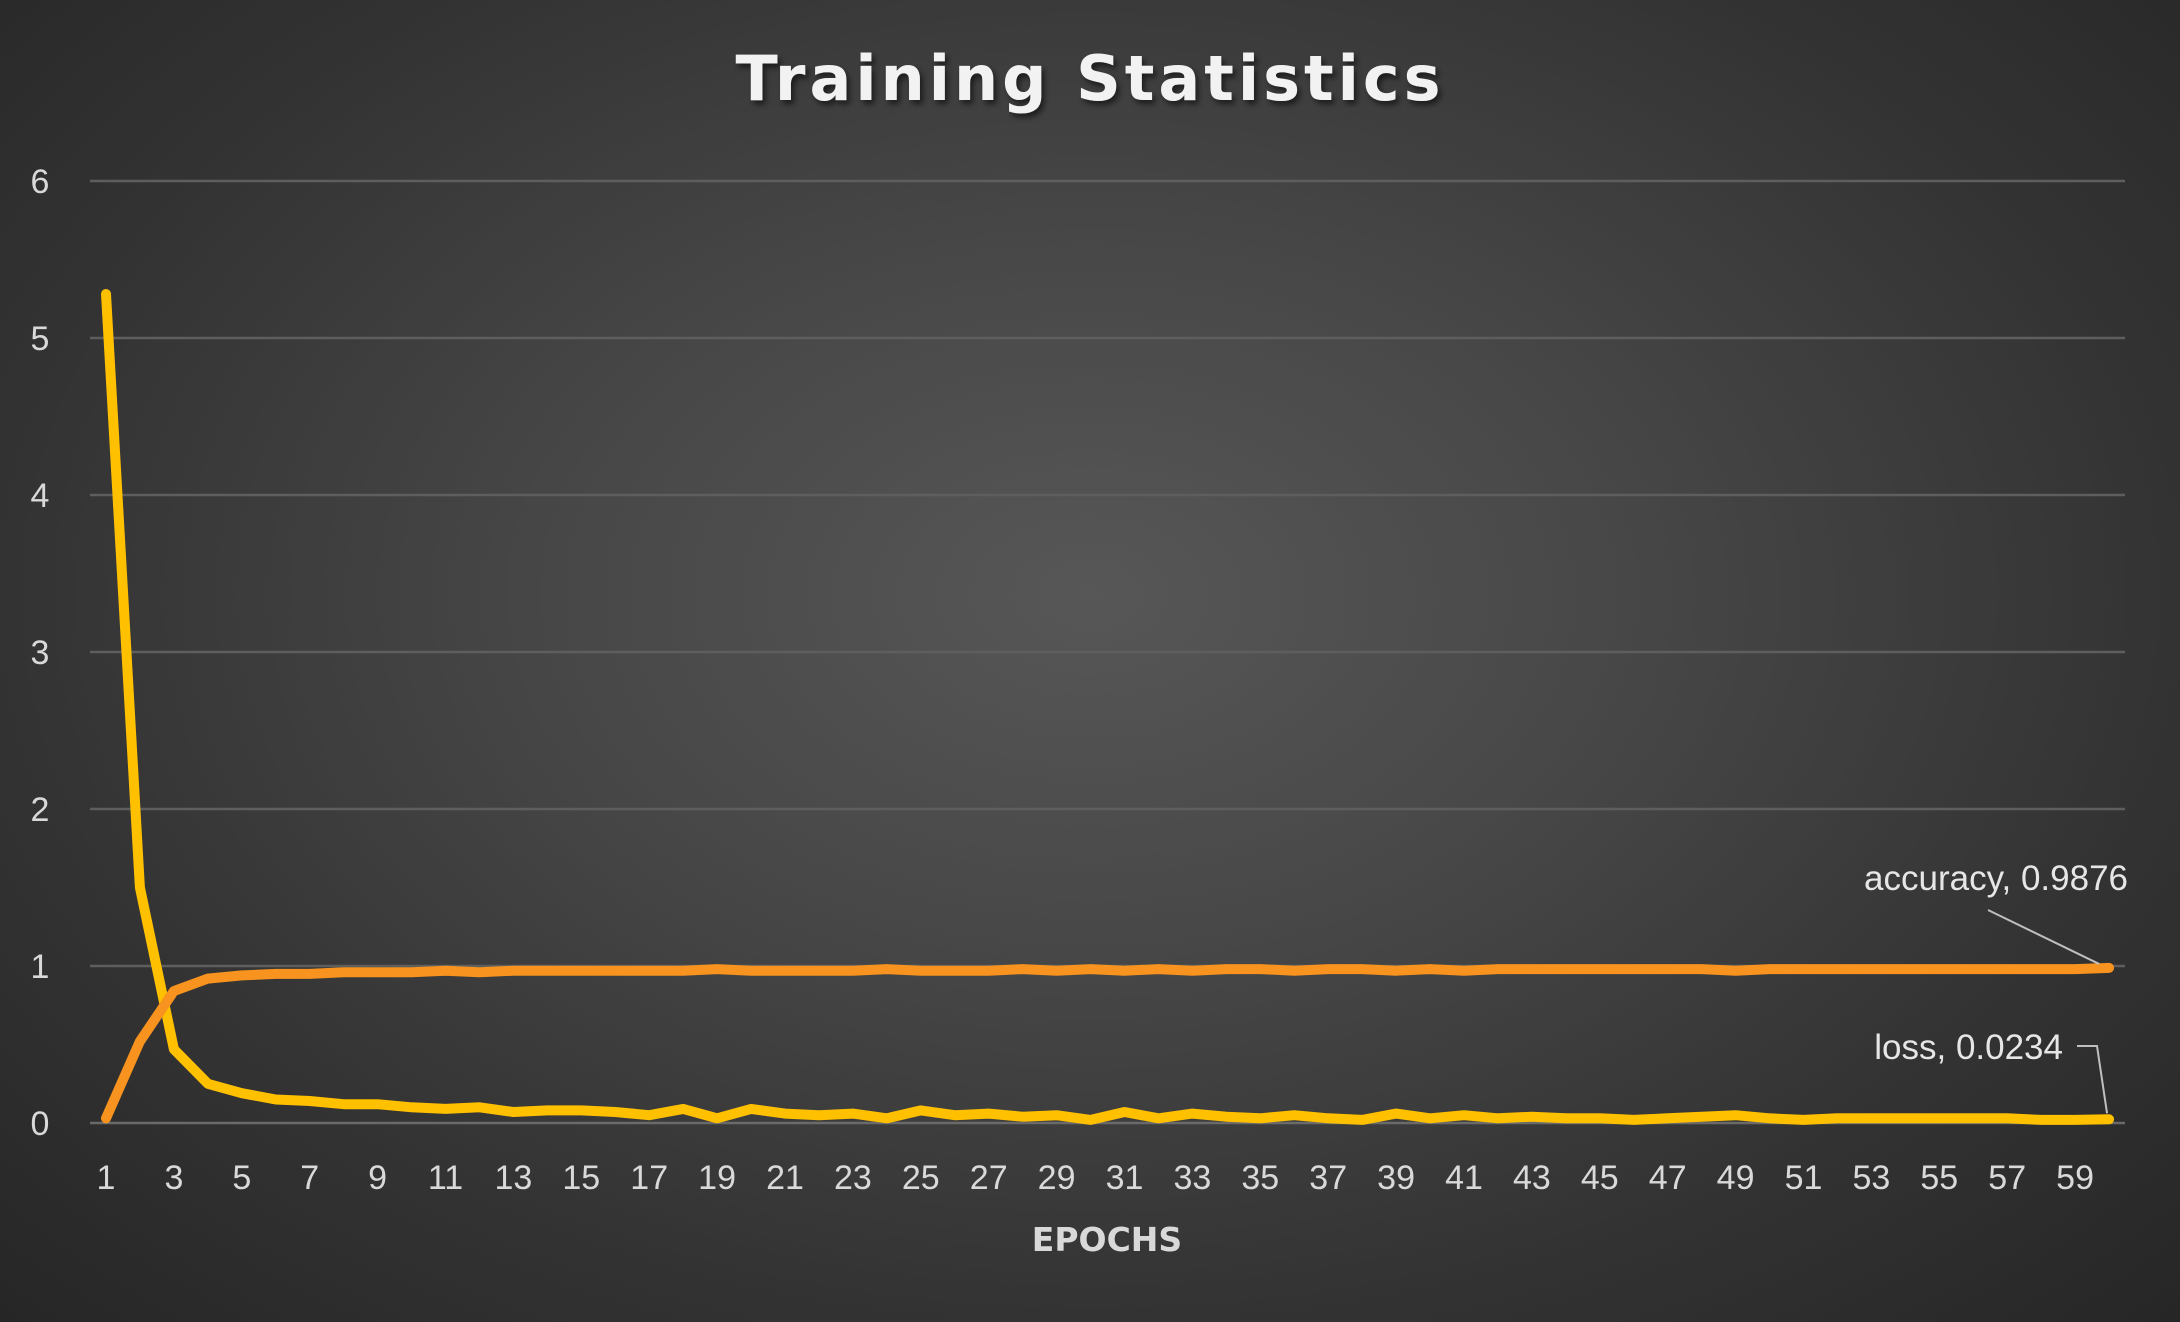 This screenshot has height=1322, width=2180. Describe the element at coordinates (1464, 1178) in the screenshot. I see `x-tick-label-41: 41` at that location.